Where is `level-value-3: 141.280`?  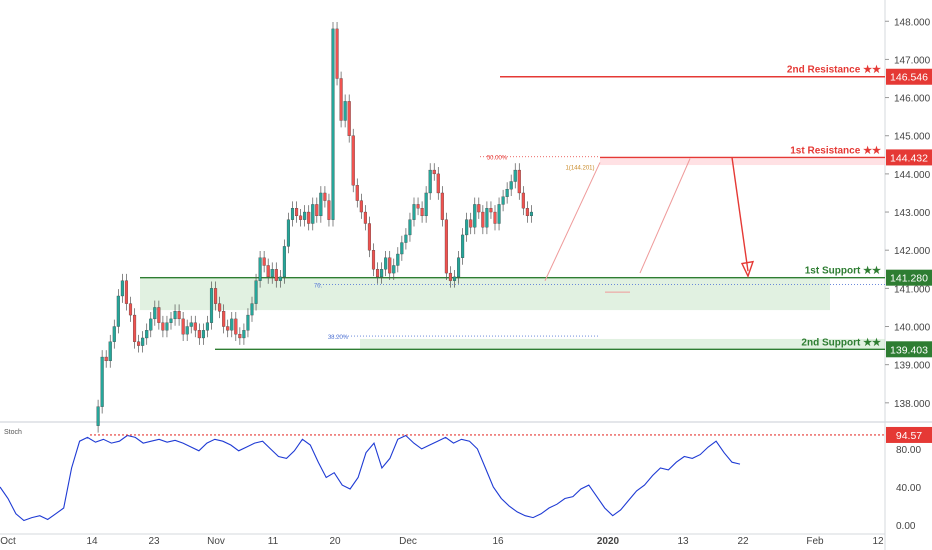 level-value-3: 141.280 is located at coordinates (909, 279).